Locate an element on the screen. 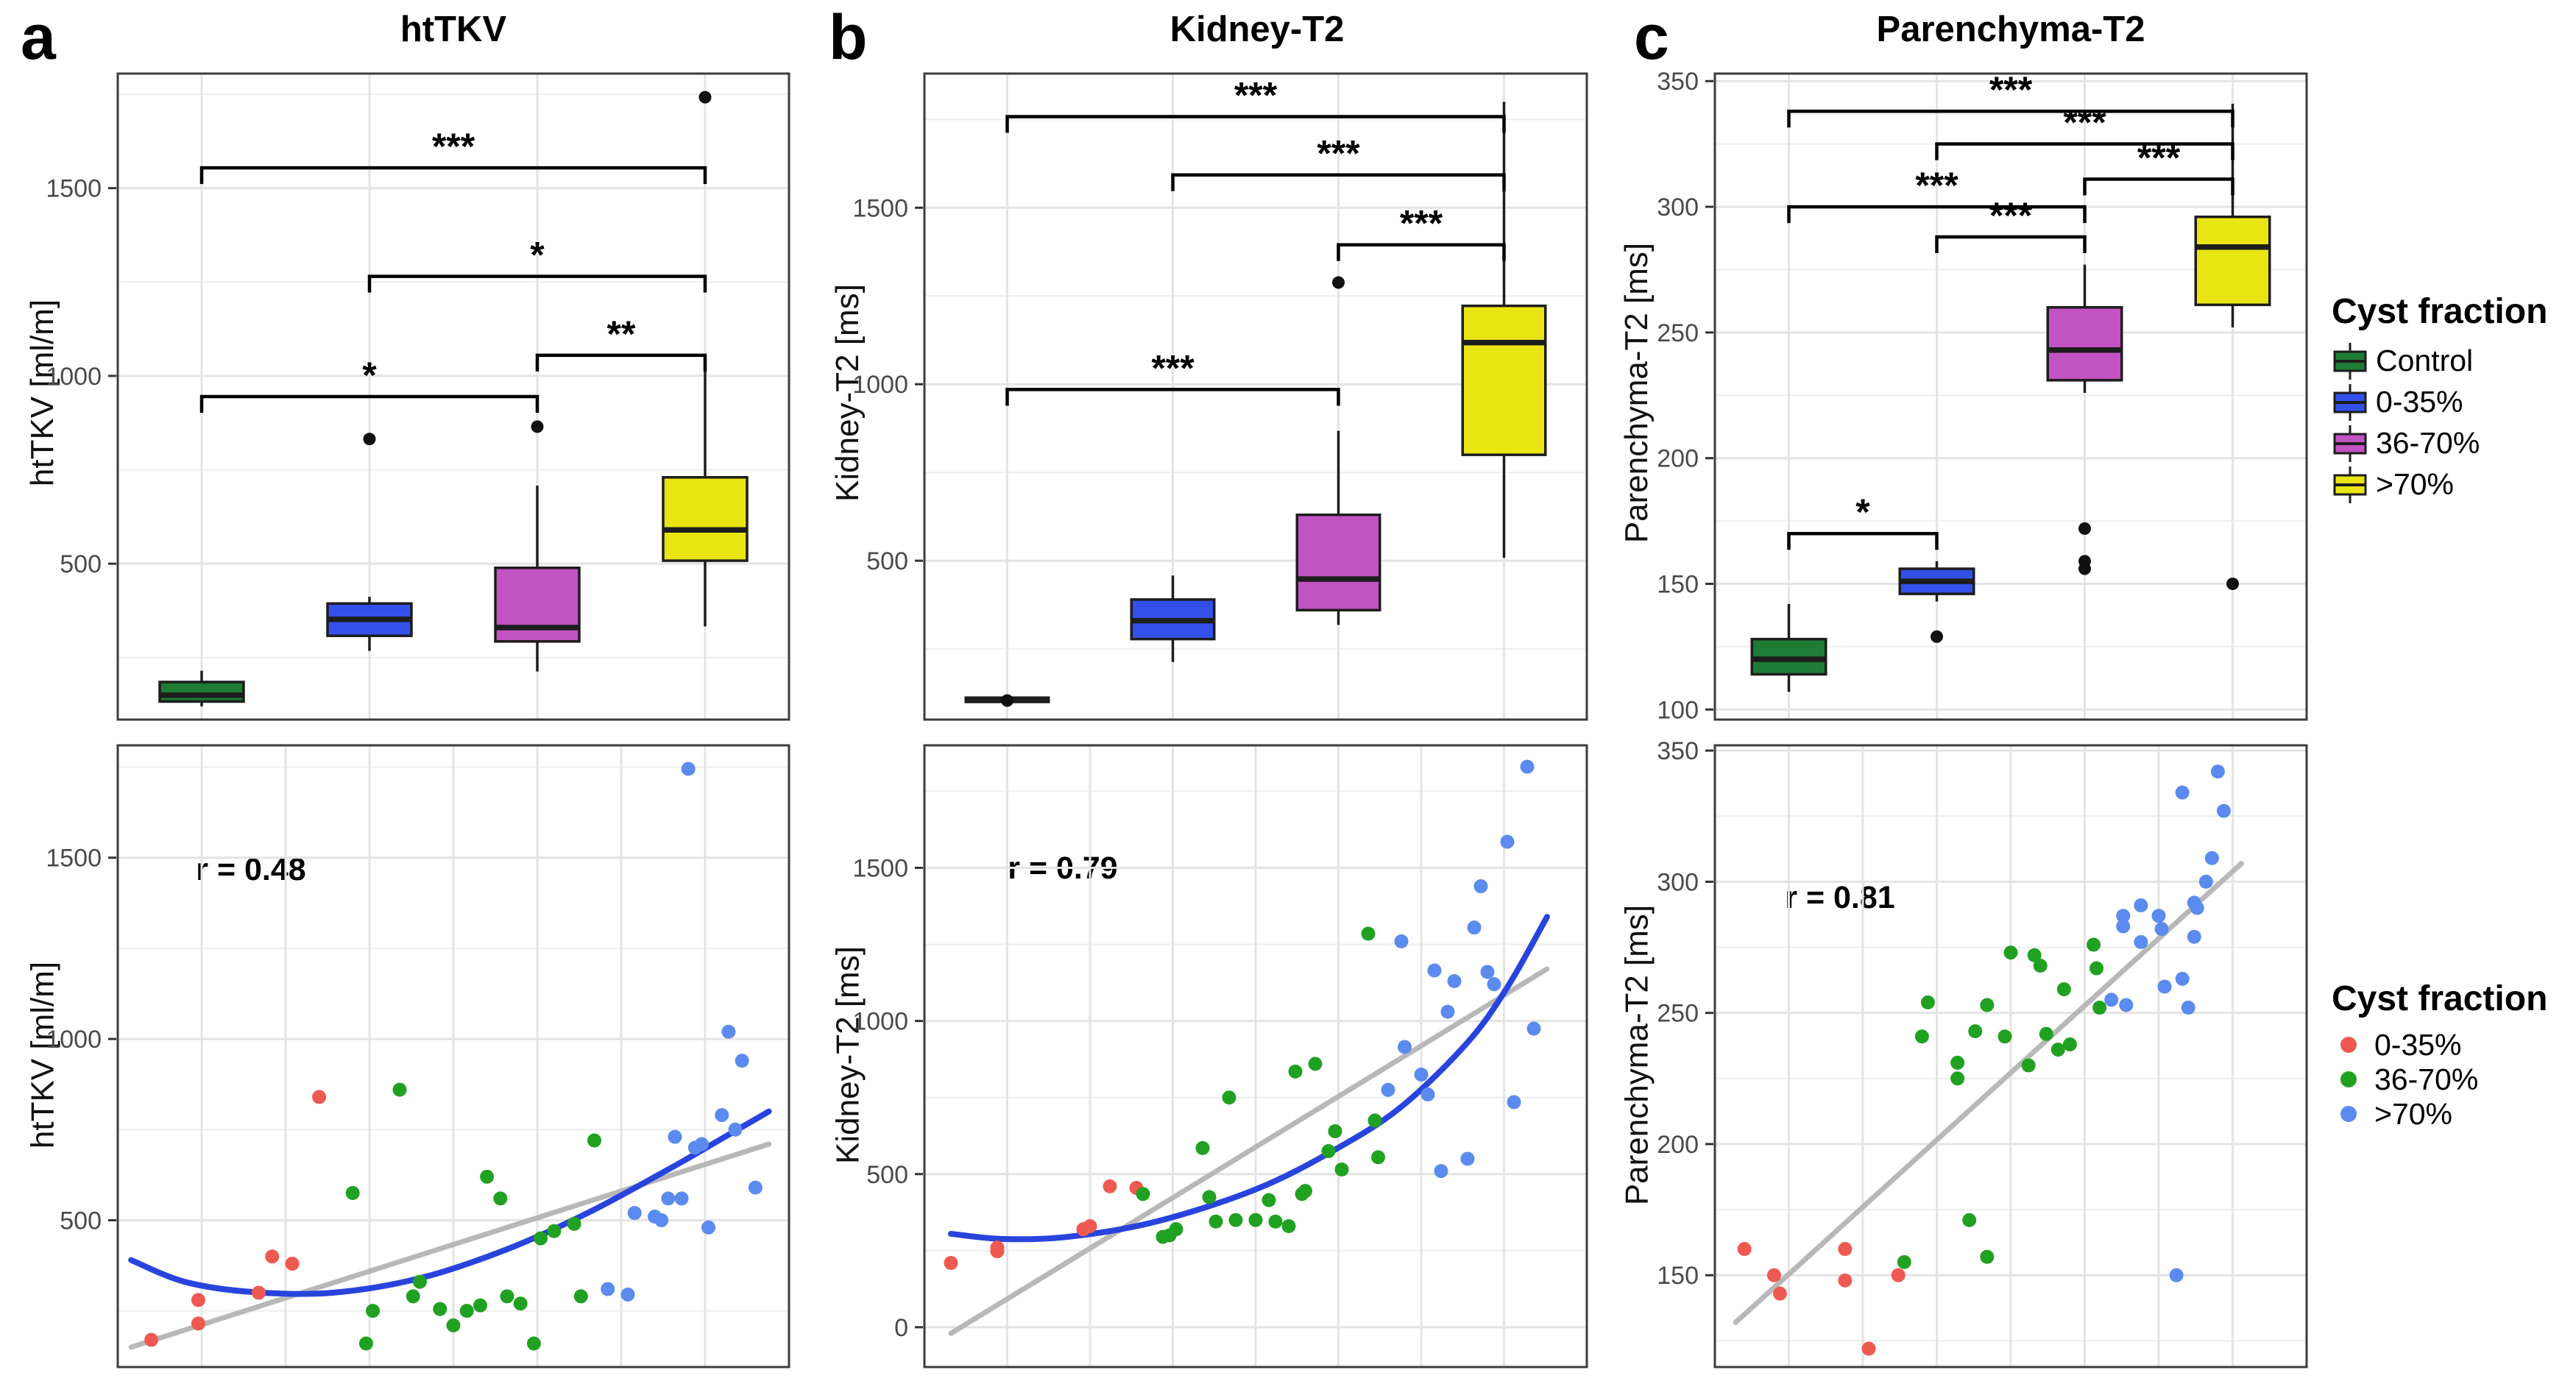 The width and height of the screenshot is (2576, 1395). legend-item-36-70: 36-70% is located at coordinates (2439, 1079).